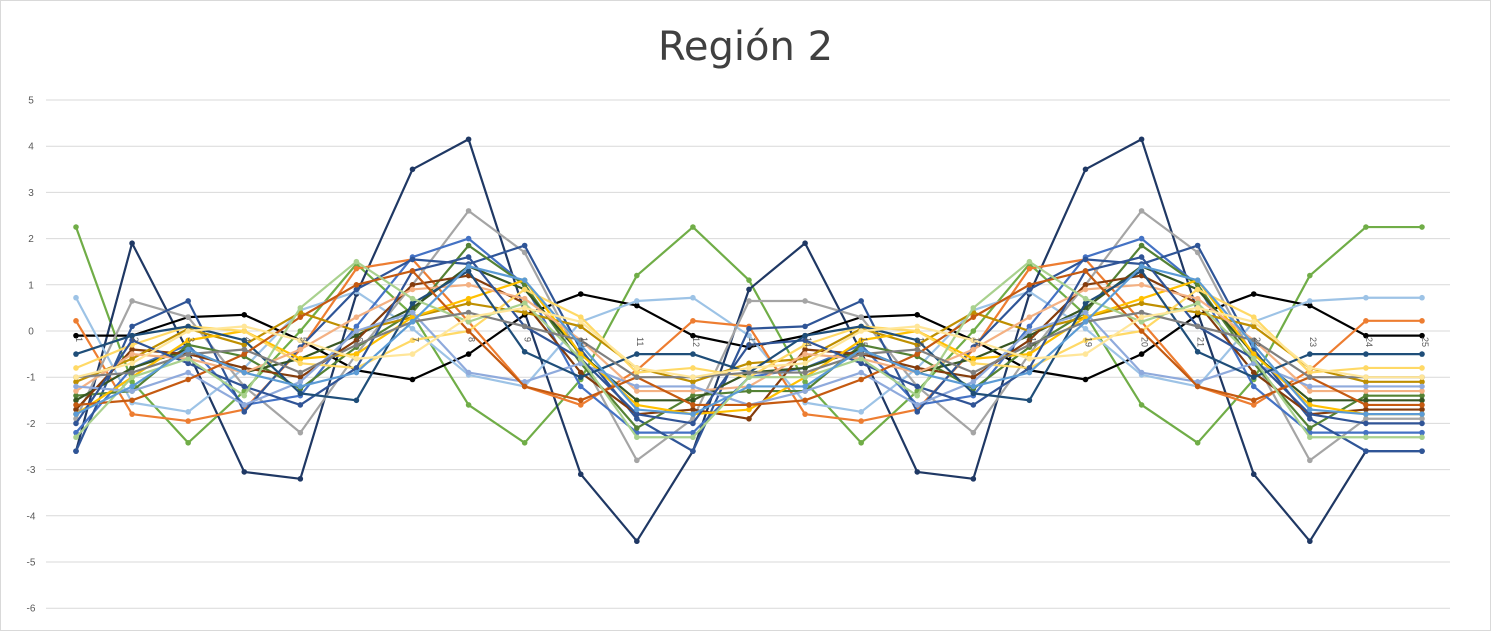 The width and height of the screenshot is (1491, 631). I want to click on x-tick-label: 13, so click(752, 342).